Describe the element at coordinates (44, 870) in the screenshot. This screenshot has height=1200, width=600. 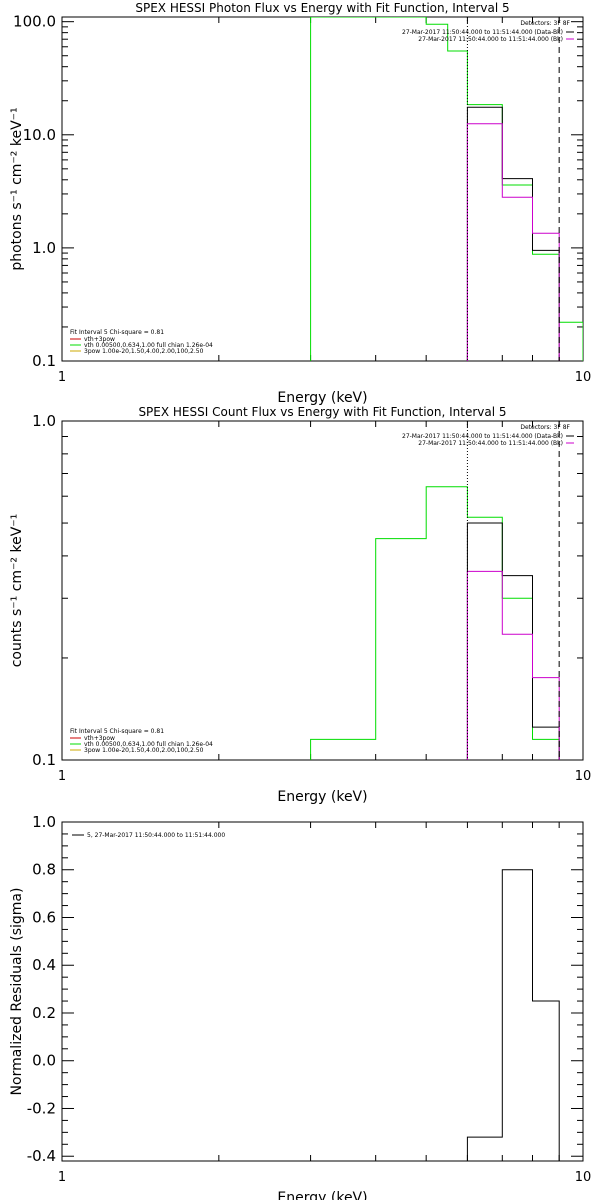
I see `y-tick-label: 0.8` at that location.